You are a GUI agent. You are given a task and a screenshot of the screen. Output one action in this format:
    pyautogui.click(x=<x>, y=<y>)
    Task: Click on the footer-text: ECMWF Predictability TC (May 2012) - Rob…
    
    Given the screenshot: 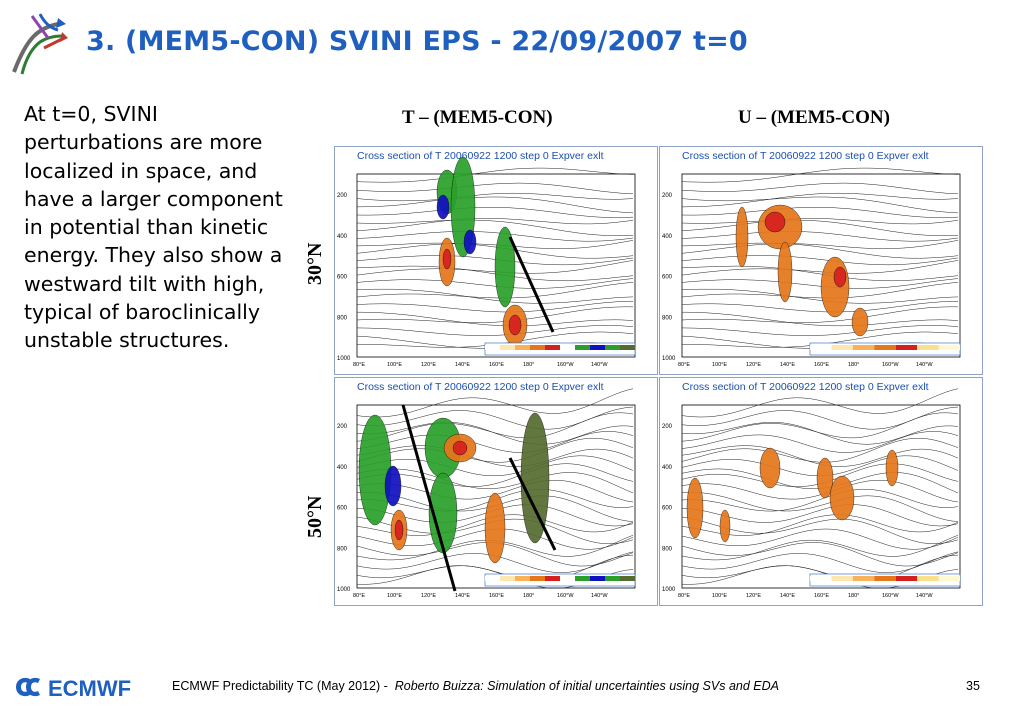 What is the action you would take?
    pyautogui.click(x=475, y=686)
    